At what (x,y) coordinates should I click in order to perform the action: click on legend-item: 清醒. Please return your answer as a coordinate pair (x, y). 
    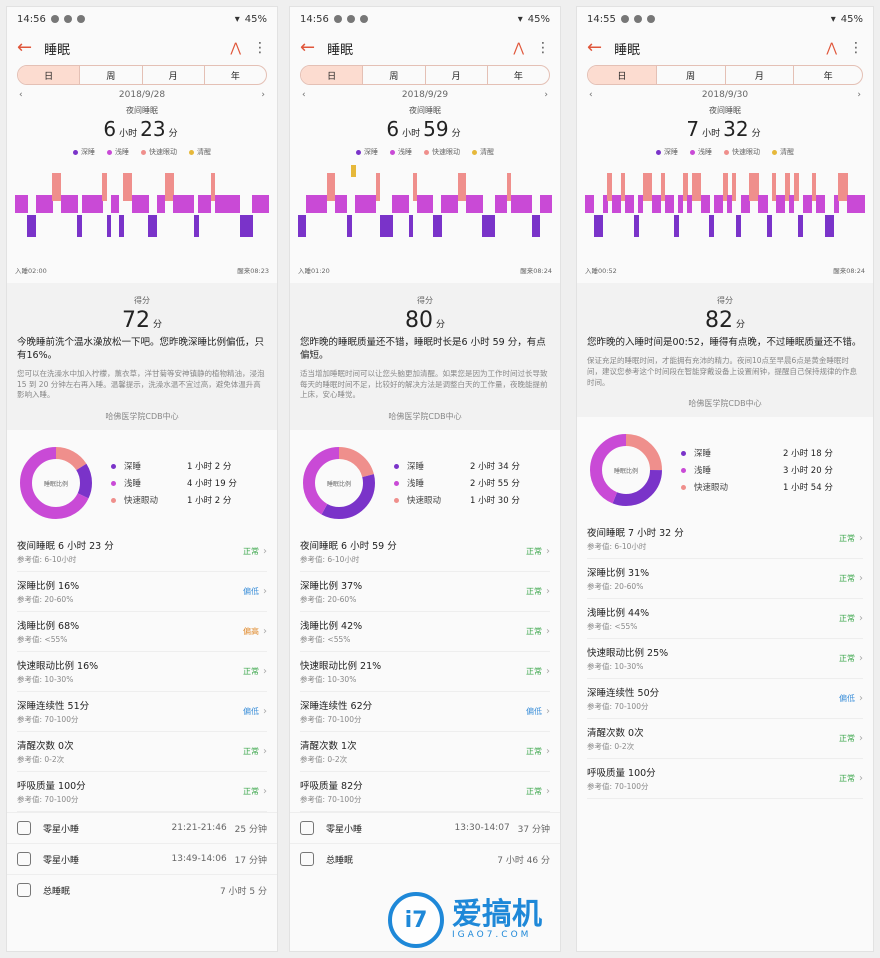
    Looking at the image, I should click on (783, 152).